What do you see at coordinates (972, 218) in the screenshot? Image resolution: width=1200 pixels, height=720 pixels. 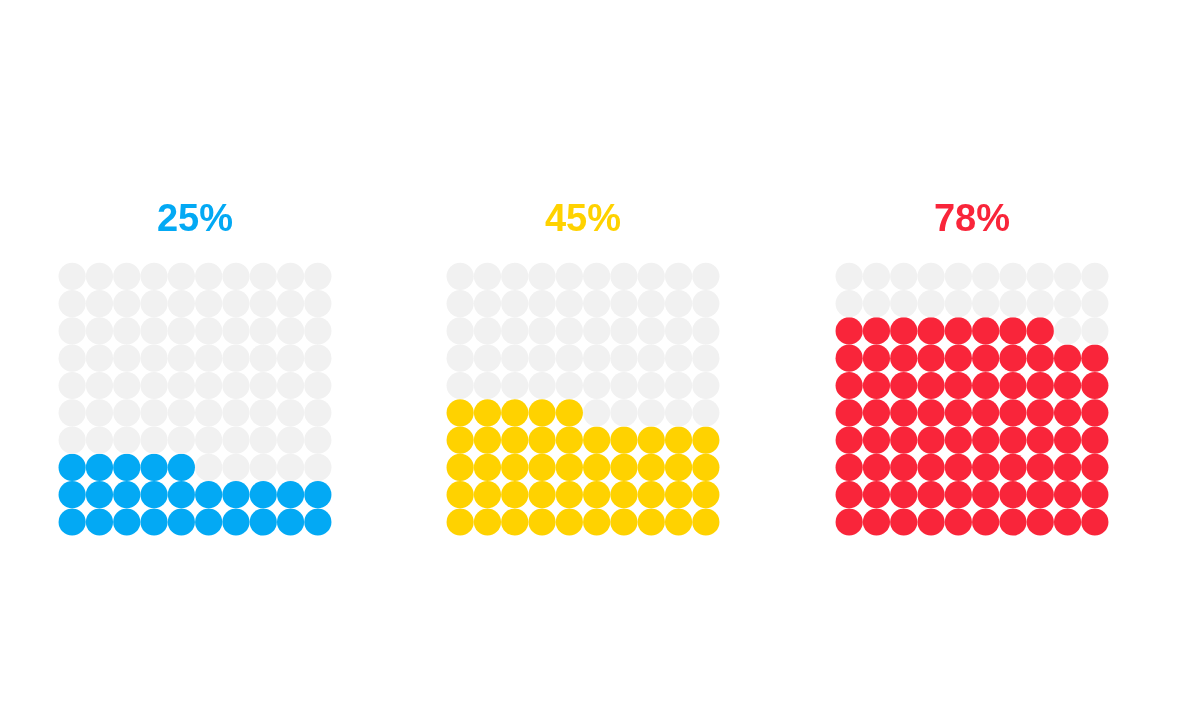 I see `data-label: 78%` at bounding box center [972, 218].